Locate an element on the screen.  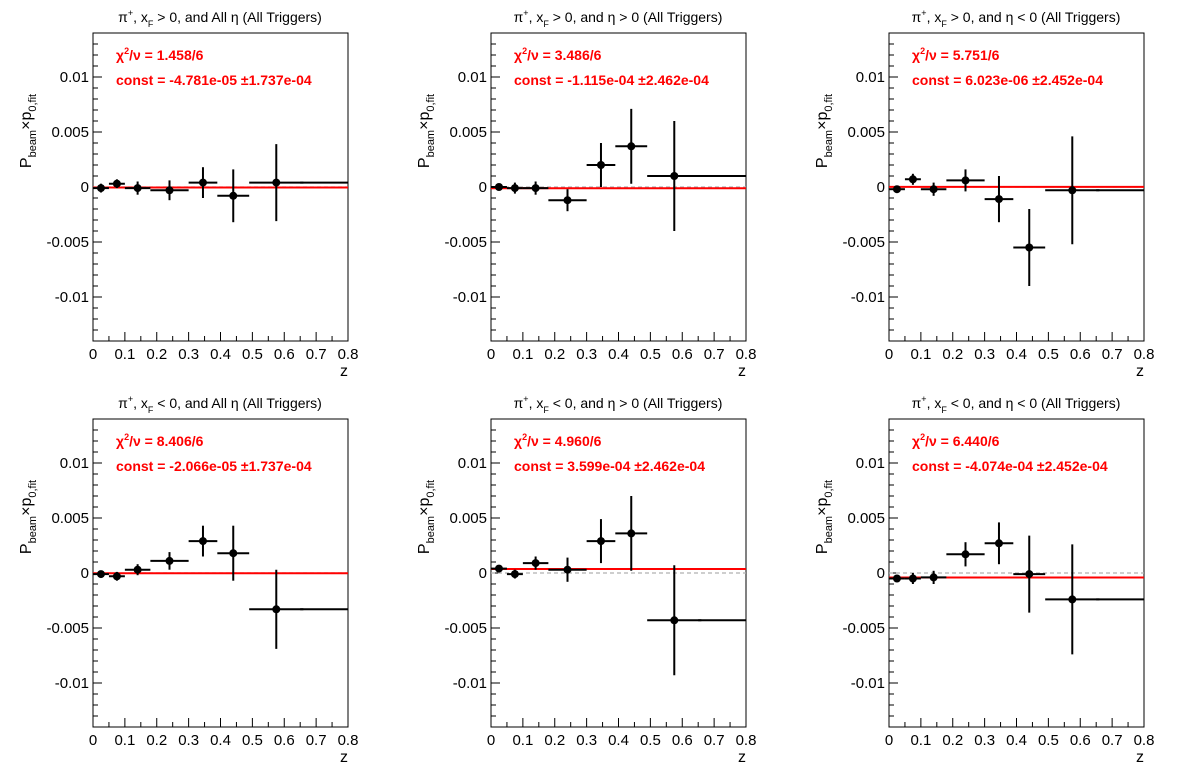
fit-const-text: const = 3.599e-04 ±2.462e-04 is located at coordinates (609, 466).